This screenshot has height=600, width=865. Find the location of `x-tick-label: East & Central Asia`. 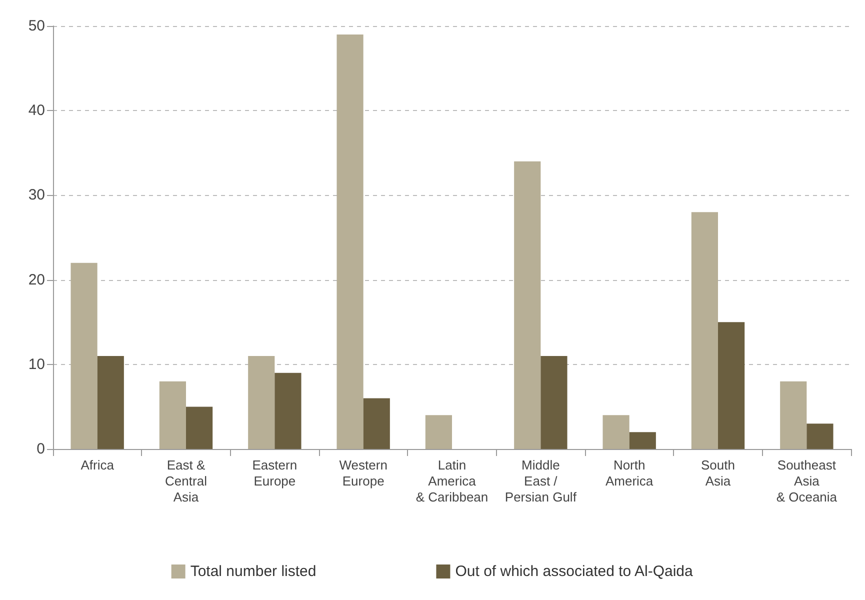

x-tick-label: East & Central Asia is located at coordinates (186, 481).